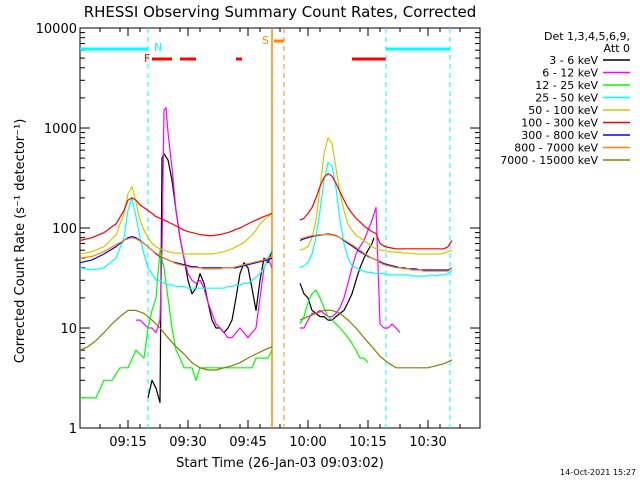 The width and height of the screenshot is (640, 480). What do you see at coordinates (563, 110) in the screenshot?
I see `legend-entry-label: 50 - 100 keV` at bounding box center [563, 110].